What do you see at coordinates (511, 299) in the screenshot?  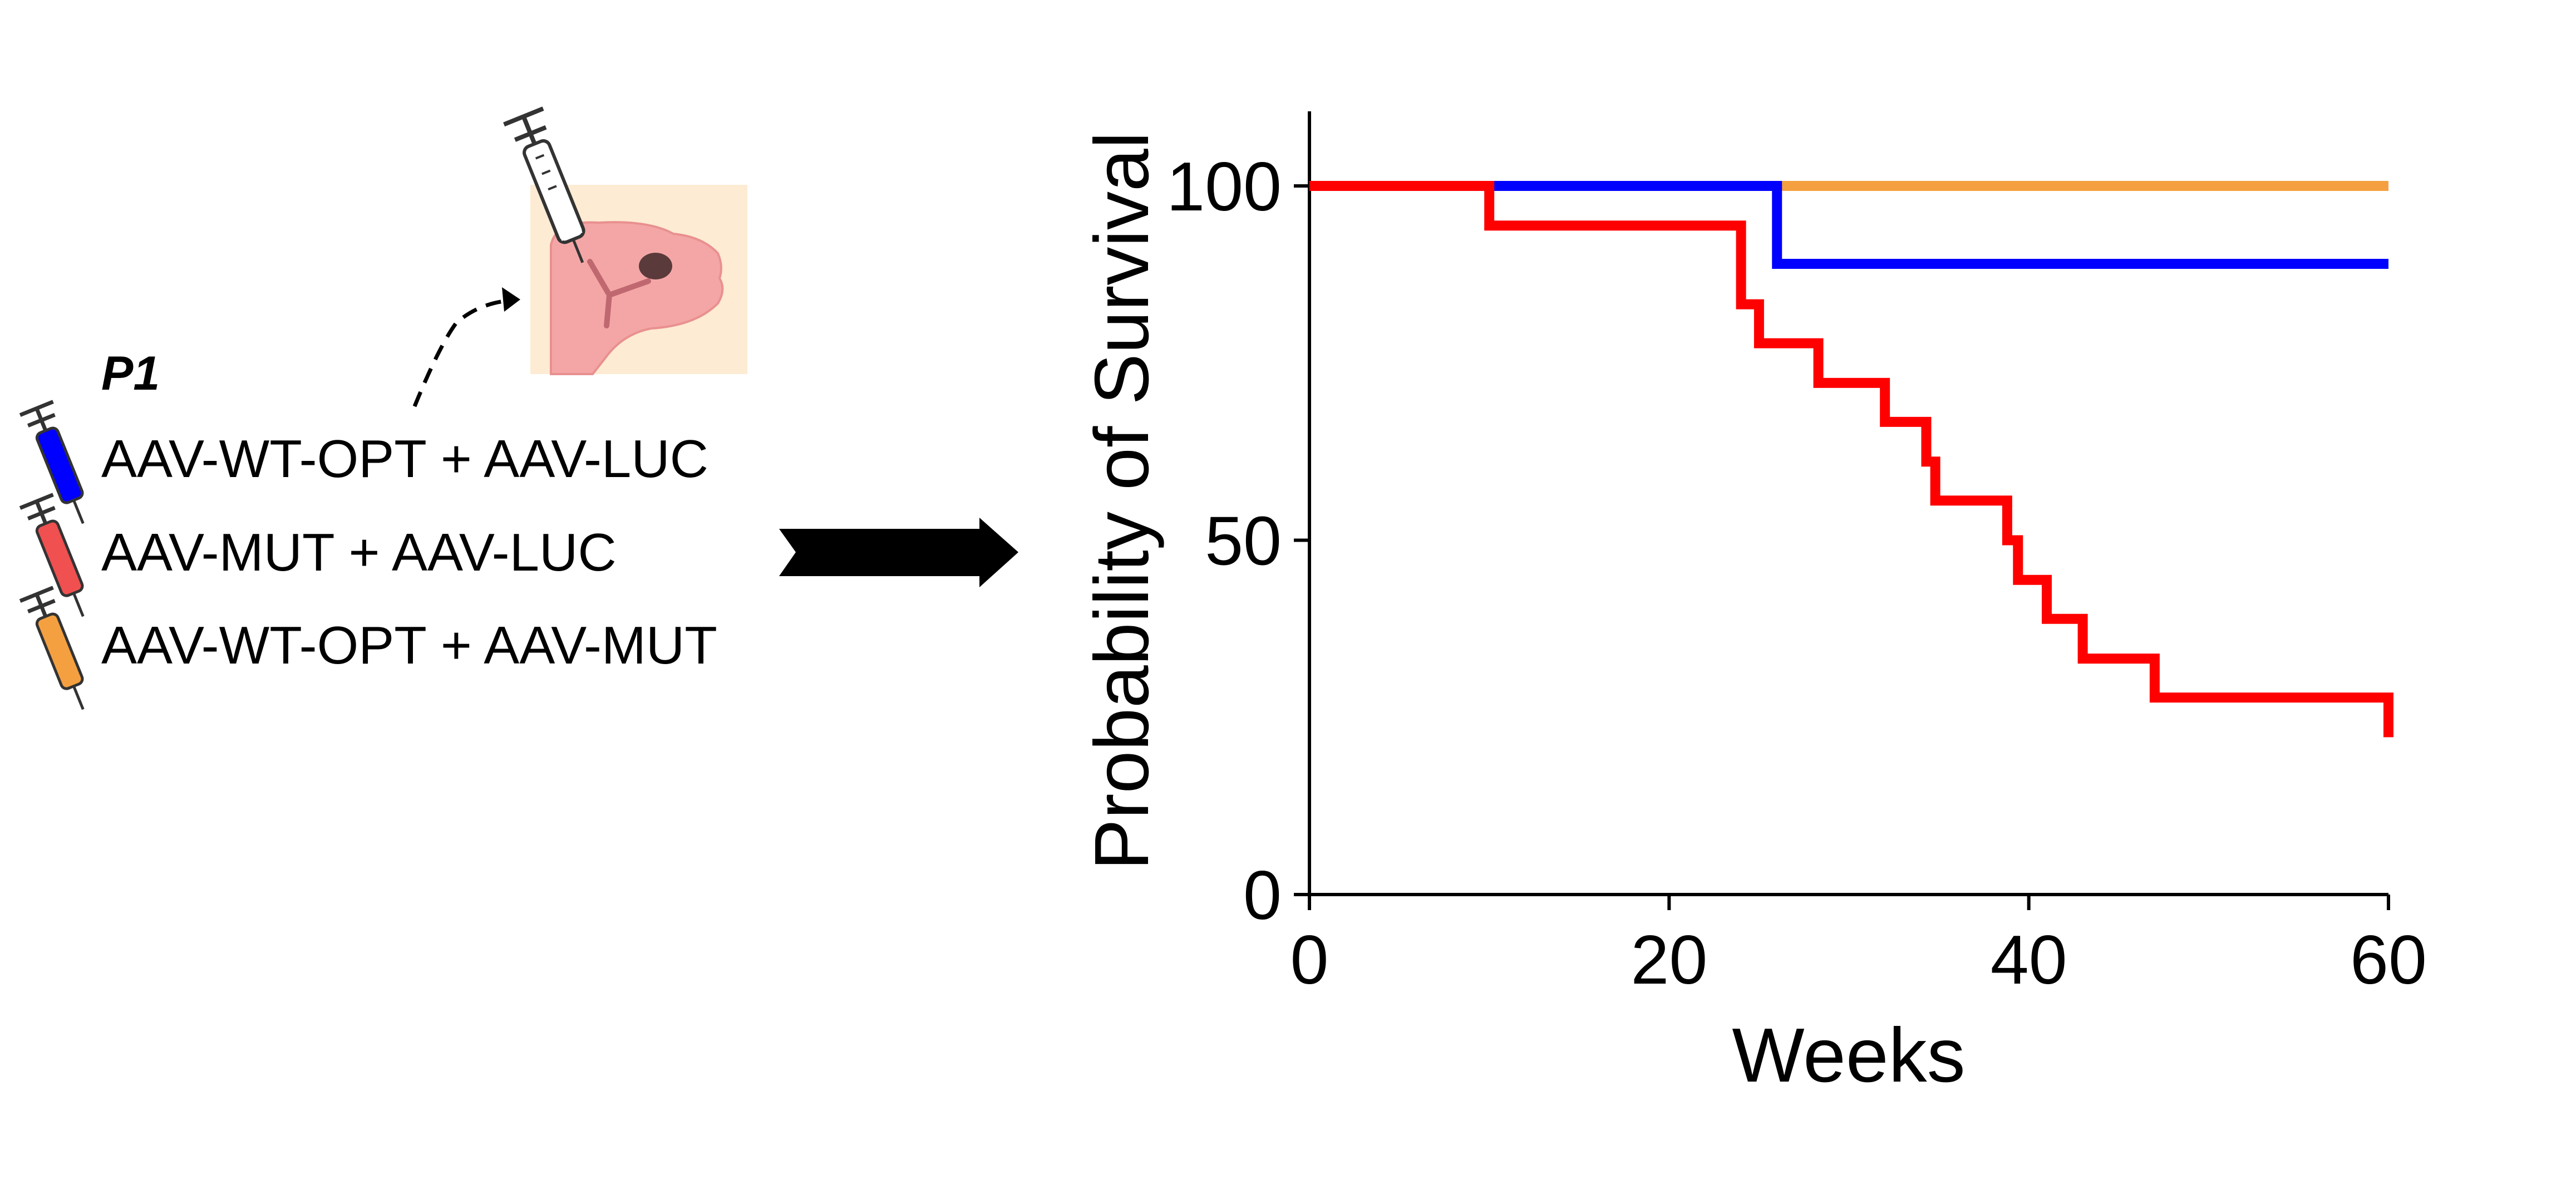 I see `dashed-arrow-head-icon` at bounding box center [511, 299].